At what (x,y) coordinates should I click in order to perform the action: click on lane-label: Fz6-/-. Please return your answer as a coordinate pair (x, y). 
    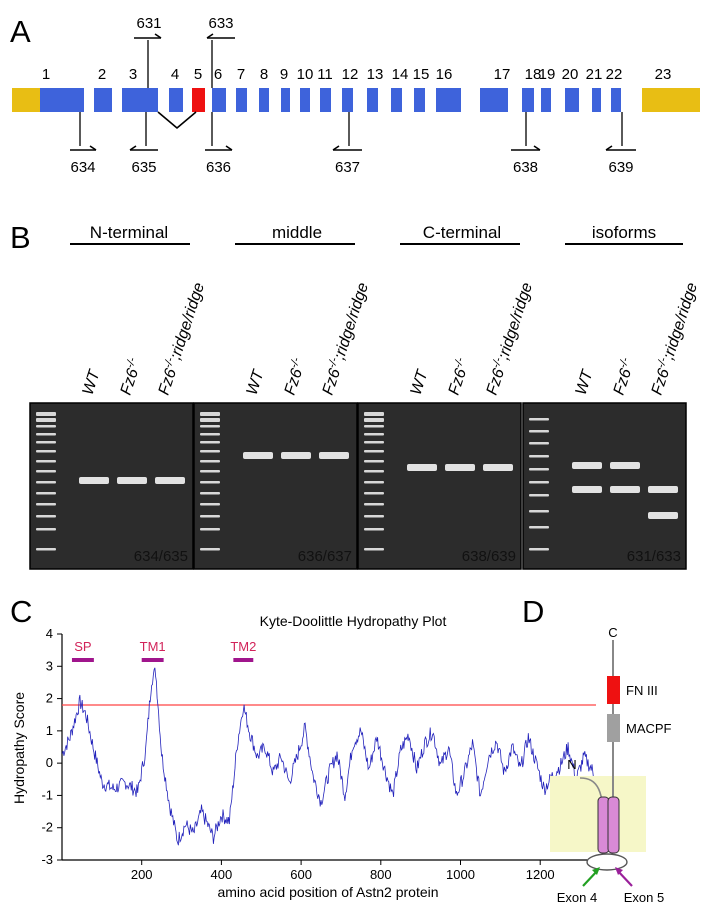
    Looking at the image, I should click on (295, 376).